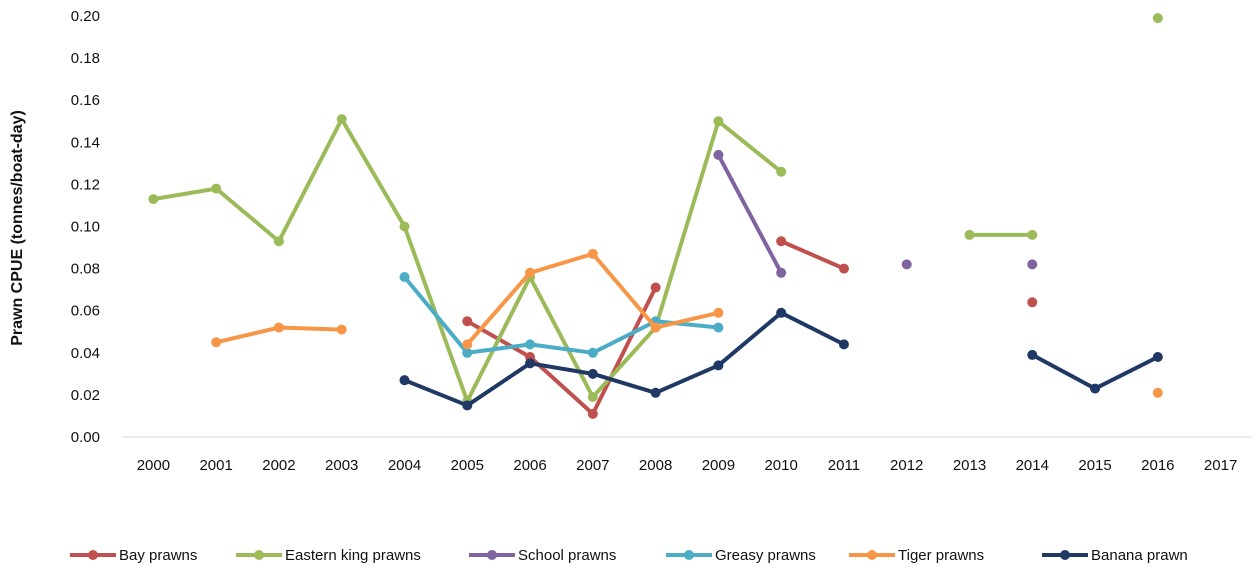  I want to click on legend-item: Eastern king prawns, so click(328, 555).